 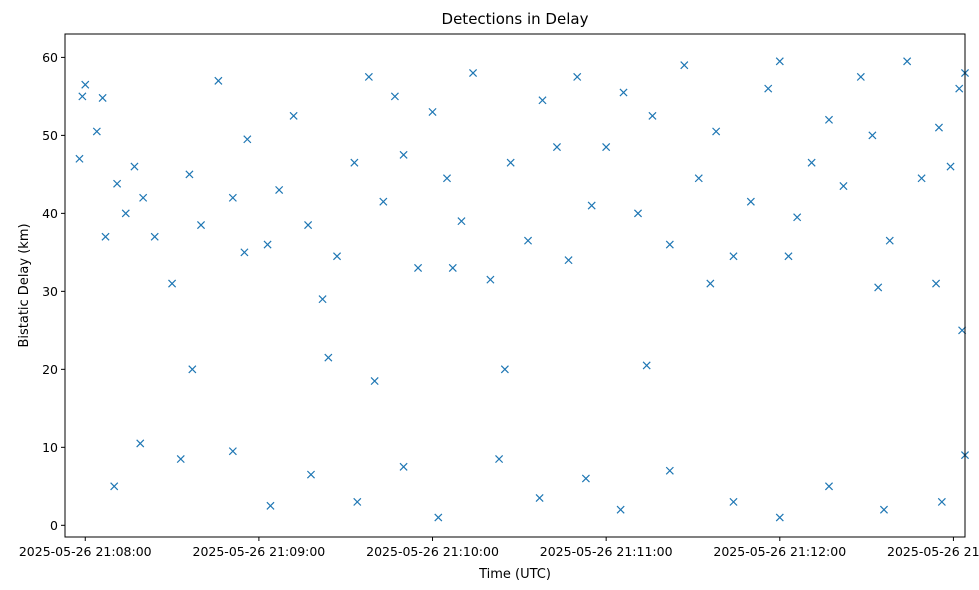 I want to click on y-tick-label: 30, so click(x=50, y=291).